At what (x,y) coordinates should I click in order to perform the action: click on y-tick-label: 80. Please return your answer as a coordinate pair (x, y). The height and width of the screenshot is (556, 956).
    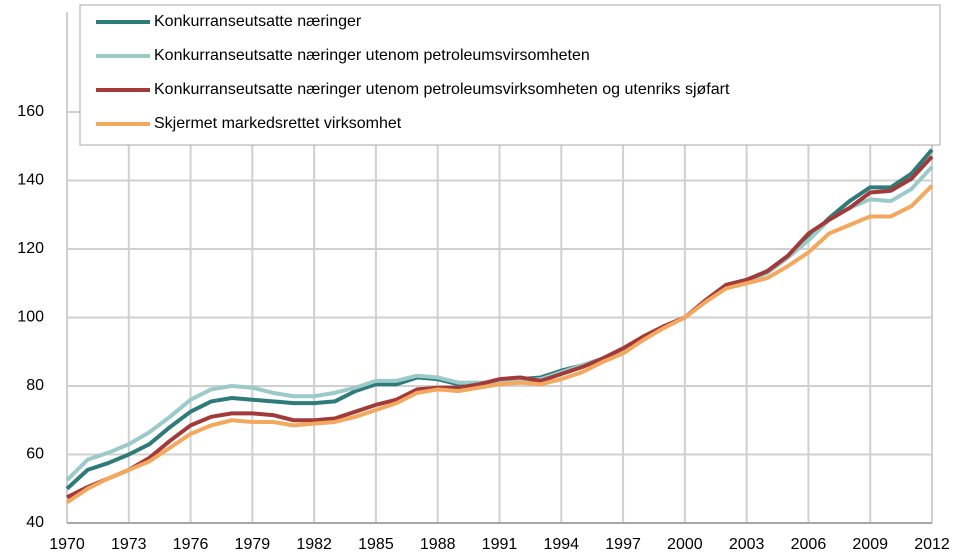
    Looking at the image, I should click on (35, 385).